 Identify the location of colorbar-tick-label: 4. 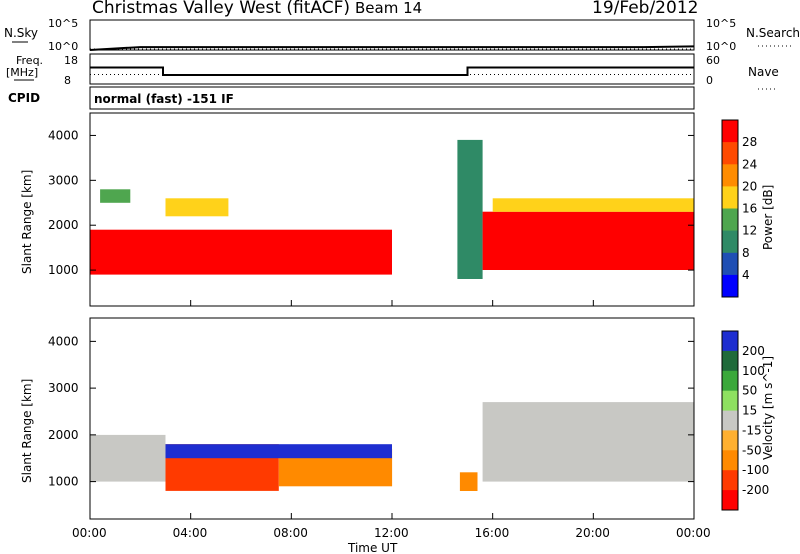
(746, 275).